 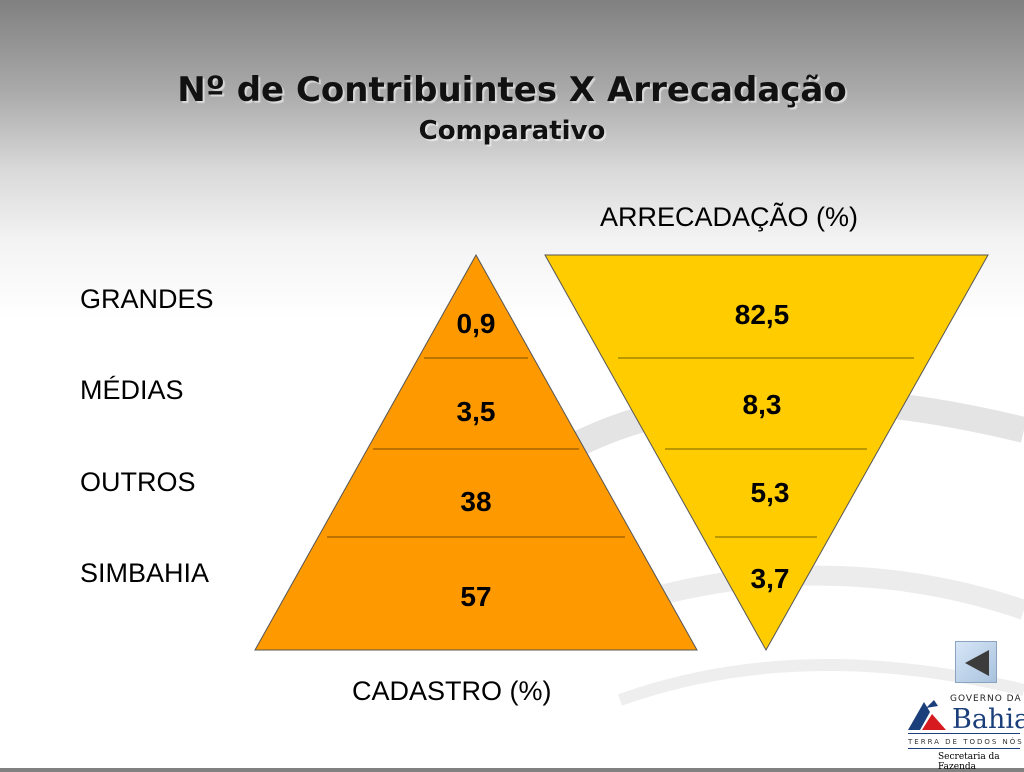 What do you see at coordinates (770, 578) in the screenshot?
I see `arrecadacao-value-simbahia: 3,7` at bounding box center [770, 578].